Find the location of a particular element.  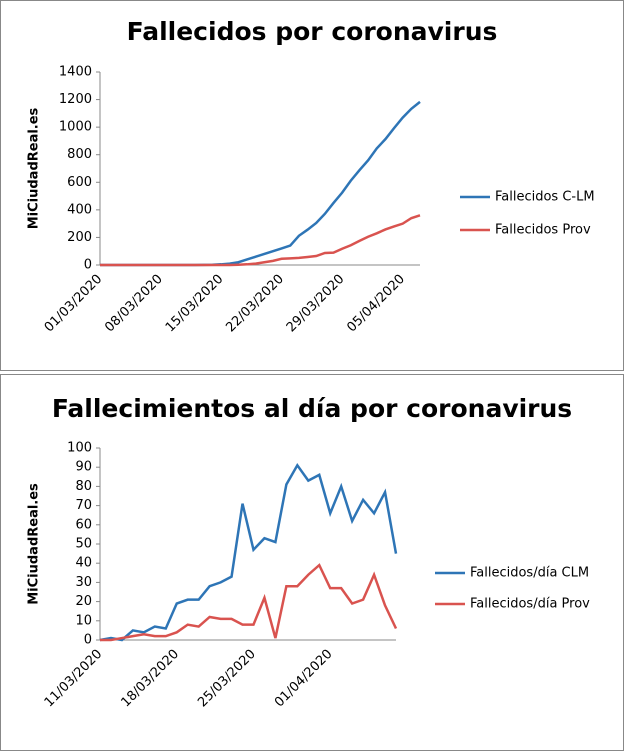

y-tick-label: 40 is located at coordinates (83, 563).